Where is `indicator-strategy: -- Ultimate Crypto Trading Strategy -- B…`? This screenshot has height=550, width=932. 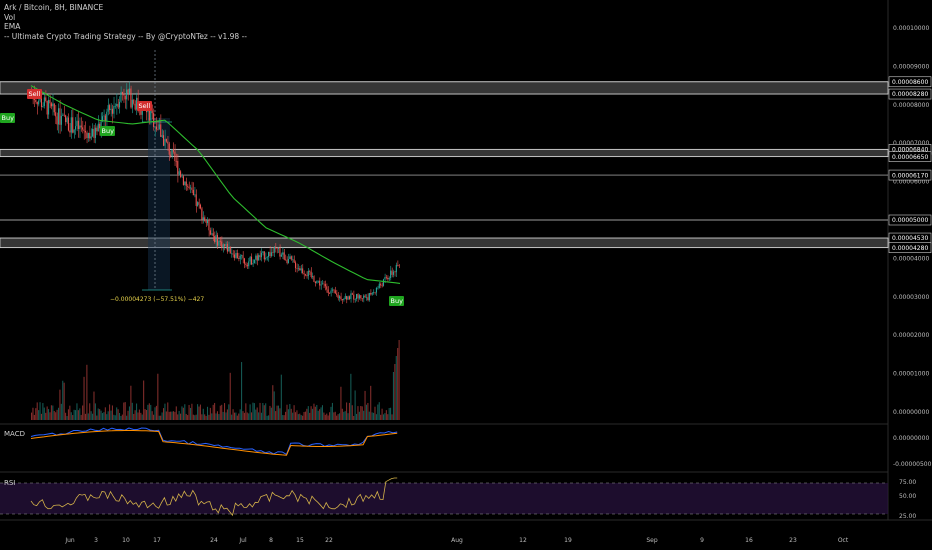 indicator-strategy: -- Ultimate Crypto Trading Strategy -- B… is located at coordinates (125, 36).